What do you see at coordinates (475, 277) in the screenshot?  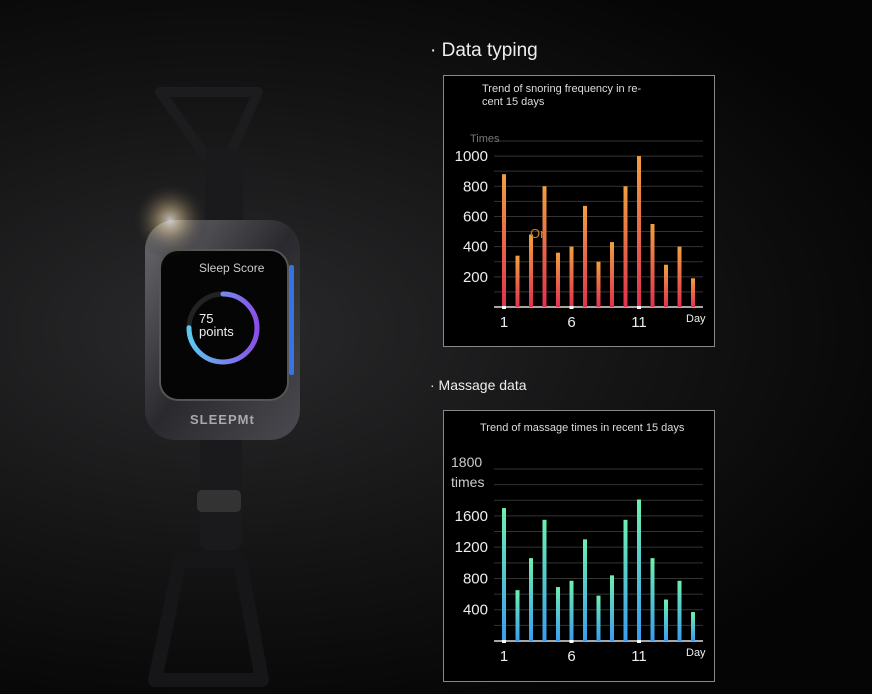 I see `y-tick-label: 200` at bounding box center [475, 277].